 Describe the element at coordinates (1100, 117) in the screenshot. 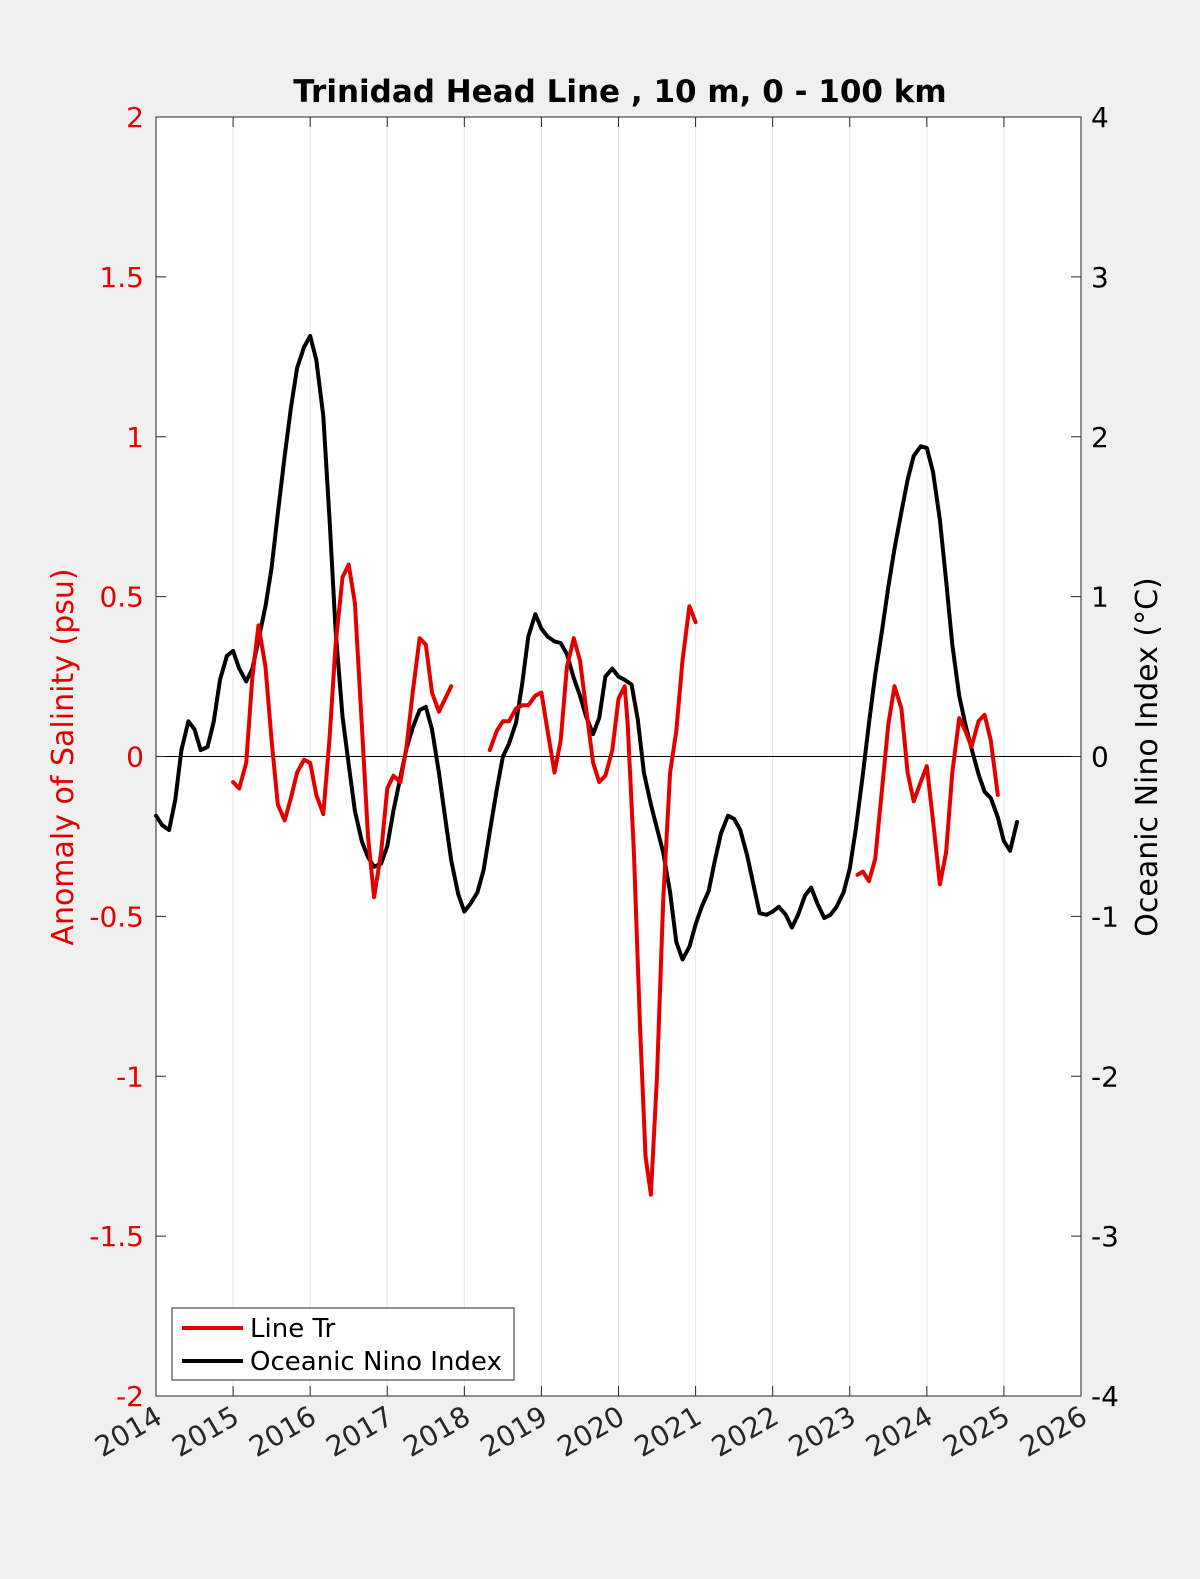

I see `right-tick-label: 4` at that location.